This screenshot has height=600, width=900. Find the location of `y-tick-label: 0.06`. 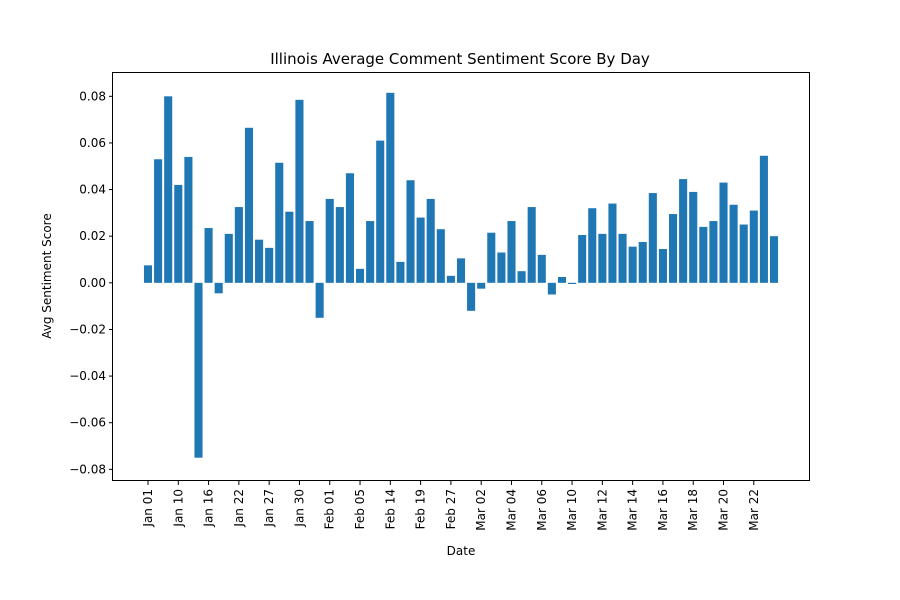

y-tick-label: 0.06 is located at coordinates (92, 143).